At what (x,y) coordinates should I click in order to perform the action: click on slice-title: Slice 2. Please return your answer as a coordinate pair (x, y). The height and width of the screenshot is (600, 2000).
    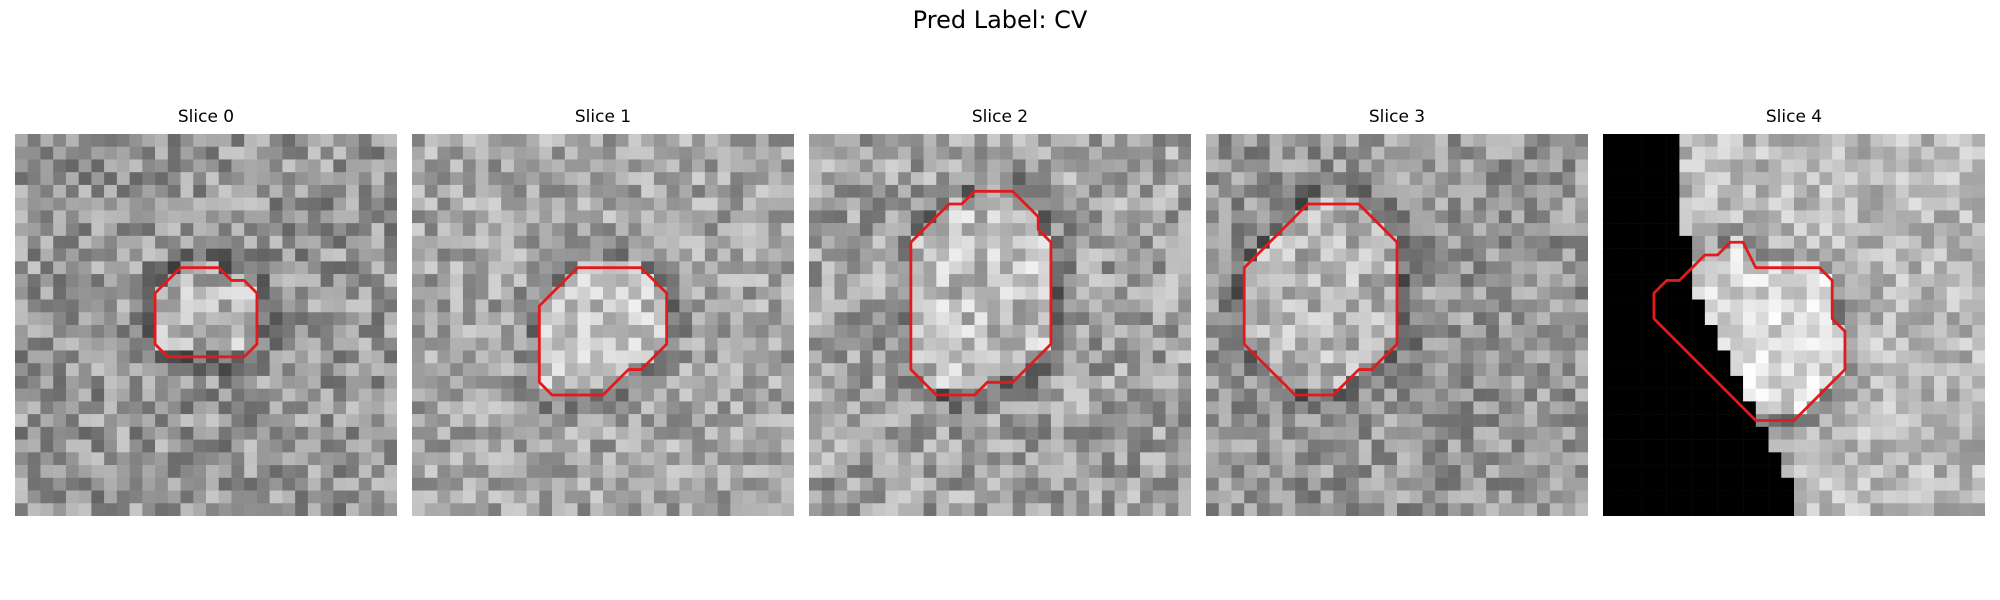
    Looking at the image, I should click on (1000, 117).